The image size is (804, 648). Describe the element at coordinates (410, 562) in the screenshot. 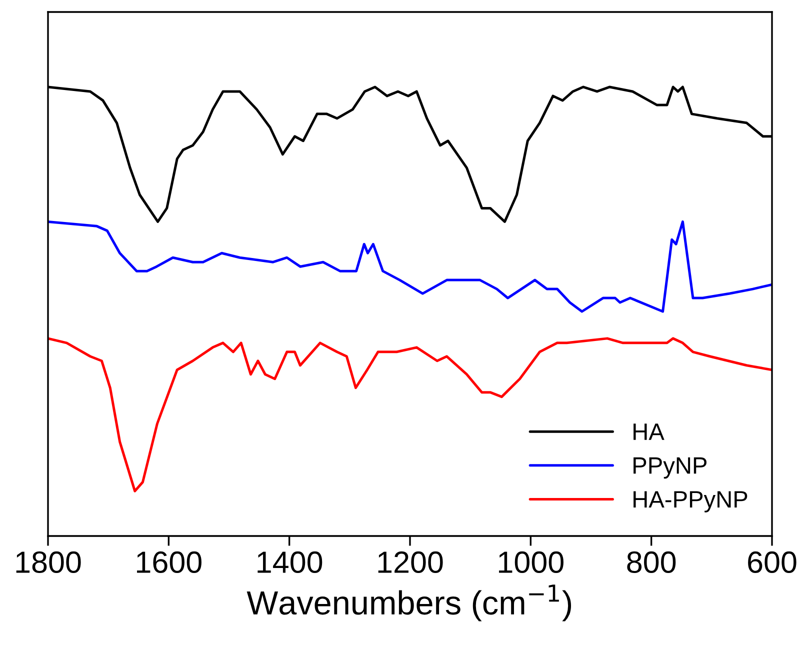

I see `x-tick-label: 1200` at that location.